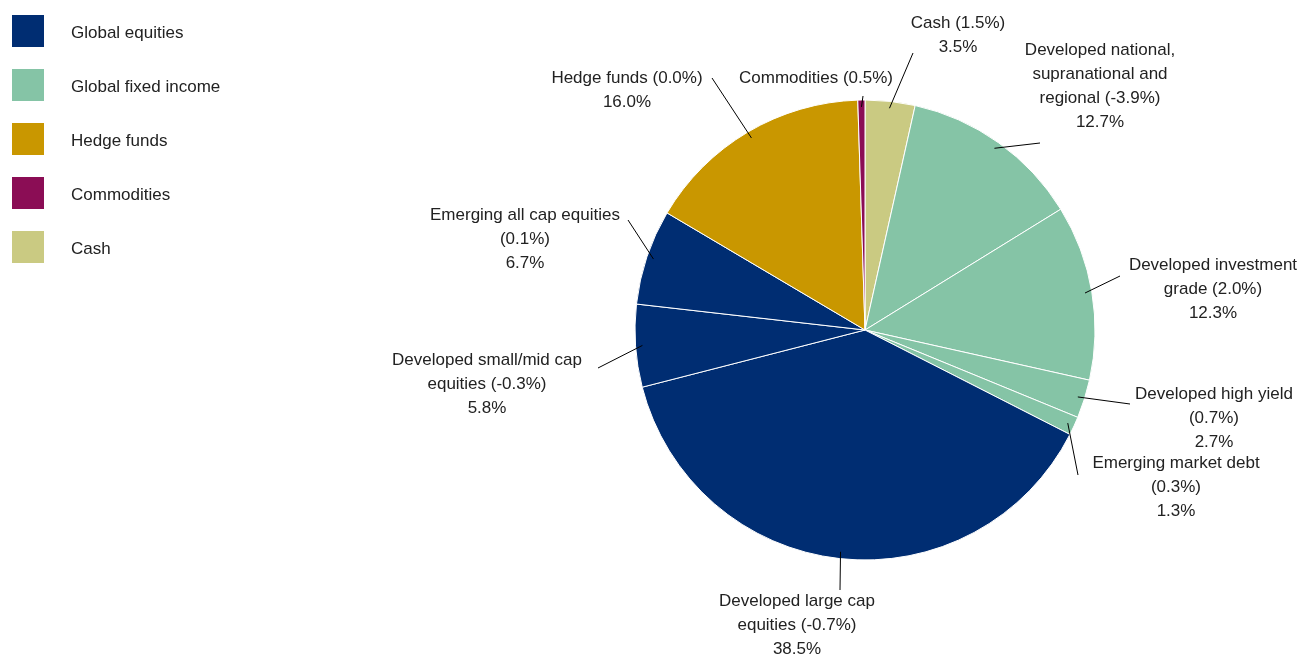  Describe the element at coordinates (958, 22) in the screenshot. I see `slice-label: Cash (1.5%)` at that location.